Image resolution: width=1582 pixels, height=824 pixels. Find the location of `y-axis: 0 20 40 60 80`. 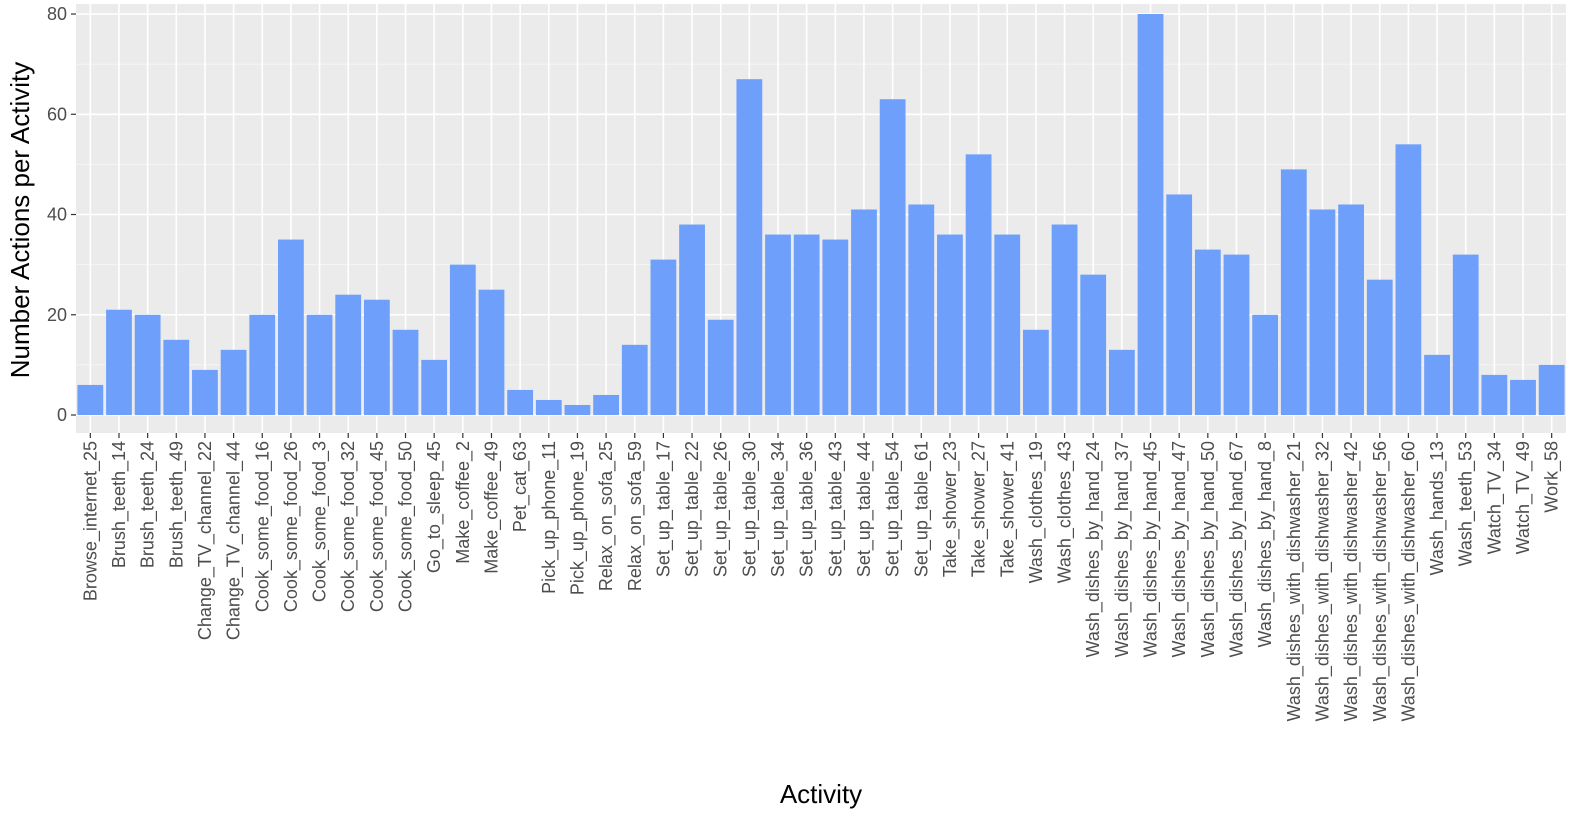

y-axis: 0 20 40 60 80 is located at coordinates (61, 214).